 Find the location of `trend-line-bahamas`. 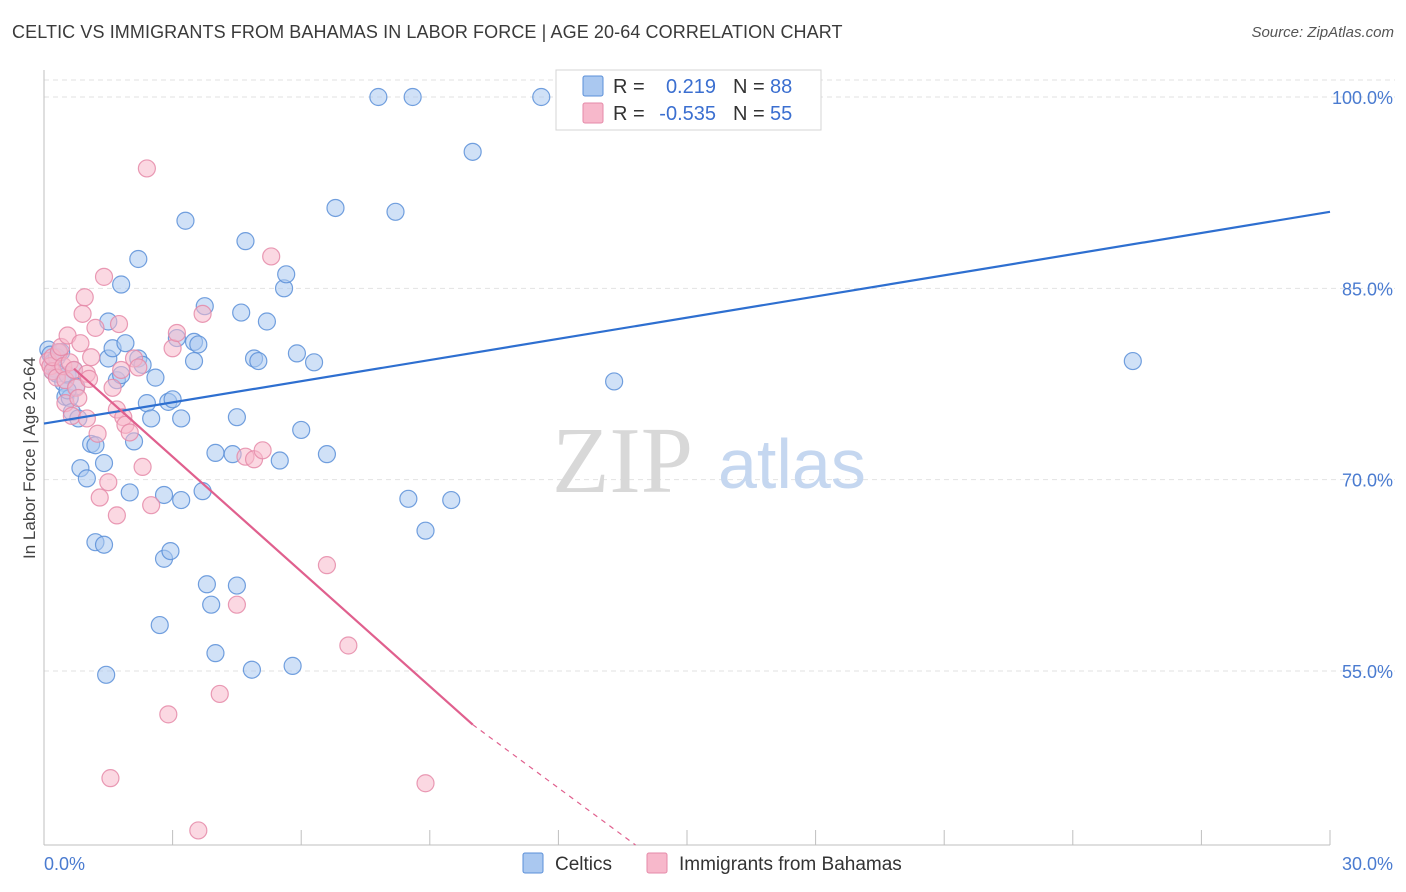

trend-line-bahamas is located at coordinates (273, 546).